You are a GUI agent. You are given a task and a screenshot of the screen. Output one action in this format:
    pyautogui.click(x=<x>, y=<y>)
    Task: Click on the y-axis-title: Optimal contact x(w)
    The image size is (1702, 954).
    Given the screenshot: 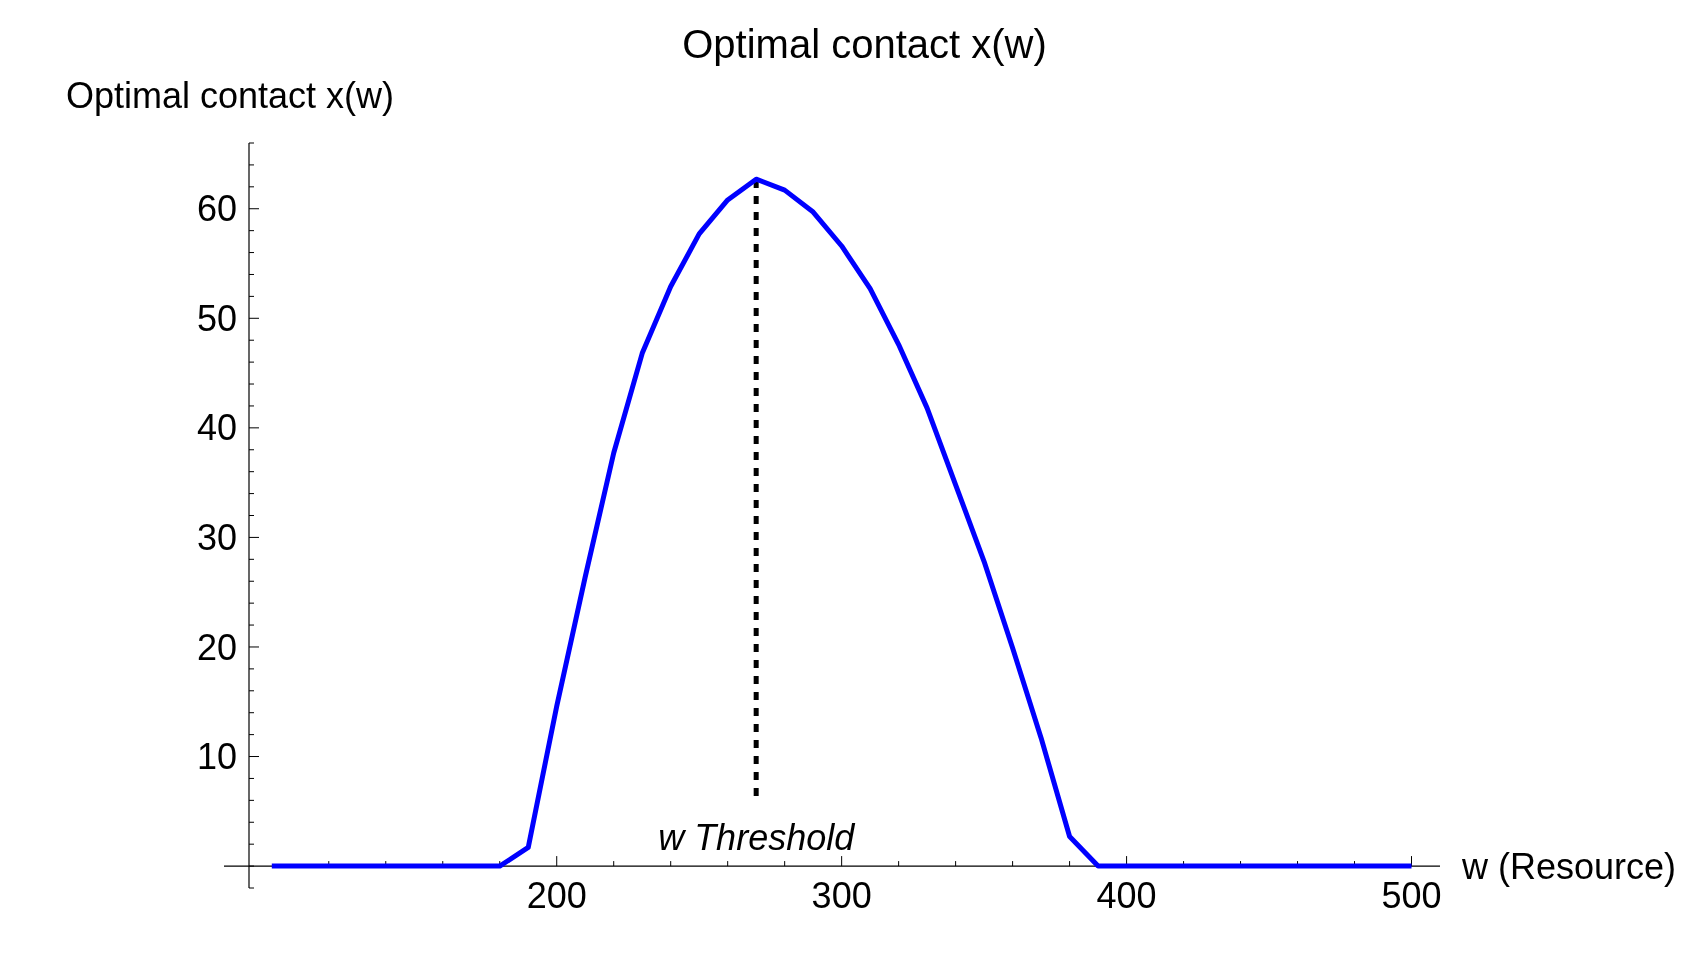 What is the action you would take?
    pyautogui.click(x=230, y=95)
    